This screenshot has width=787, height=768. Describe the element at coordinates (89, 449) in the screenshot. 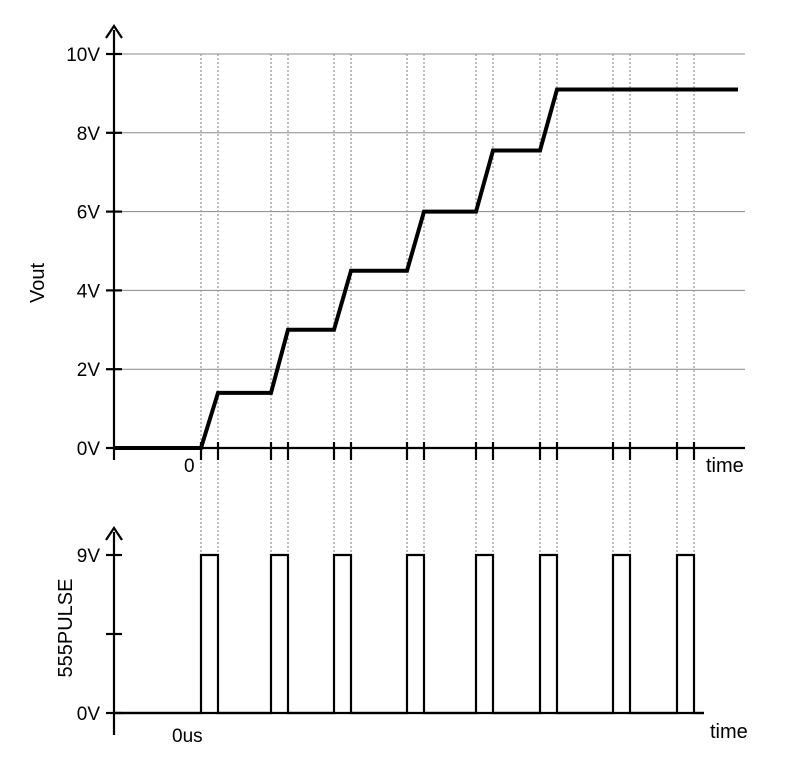

I see `vout-y-tick-label: 0V` at that location.